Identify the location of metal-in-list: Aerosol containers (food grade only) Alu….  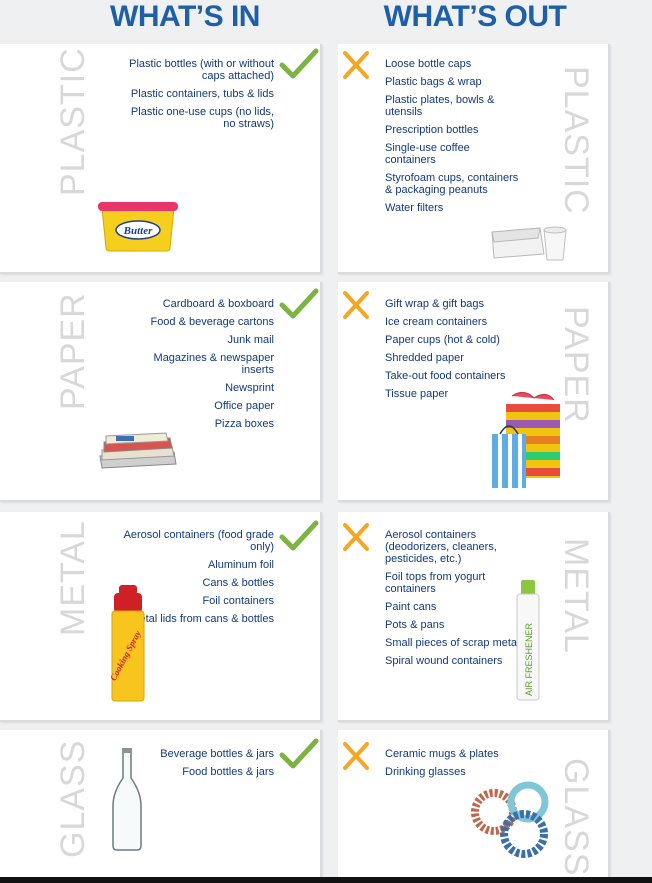
(197, 580).